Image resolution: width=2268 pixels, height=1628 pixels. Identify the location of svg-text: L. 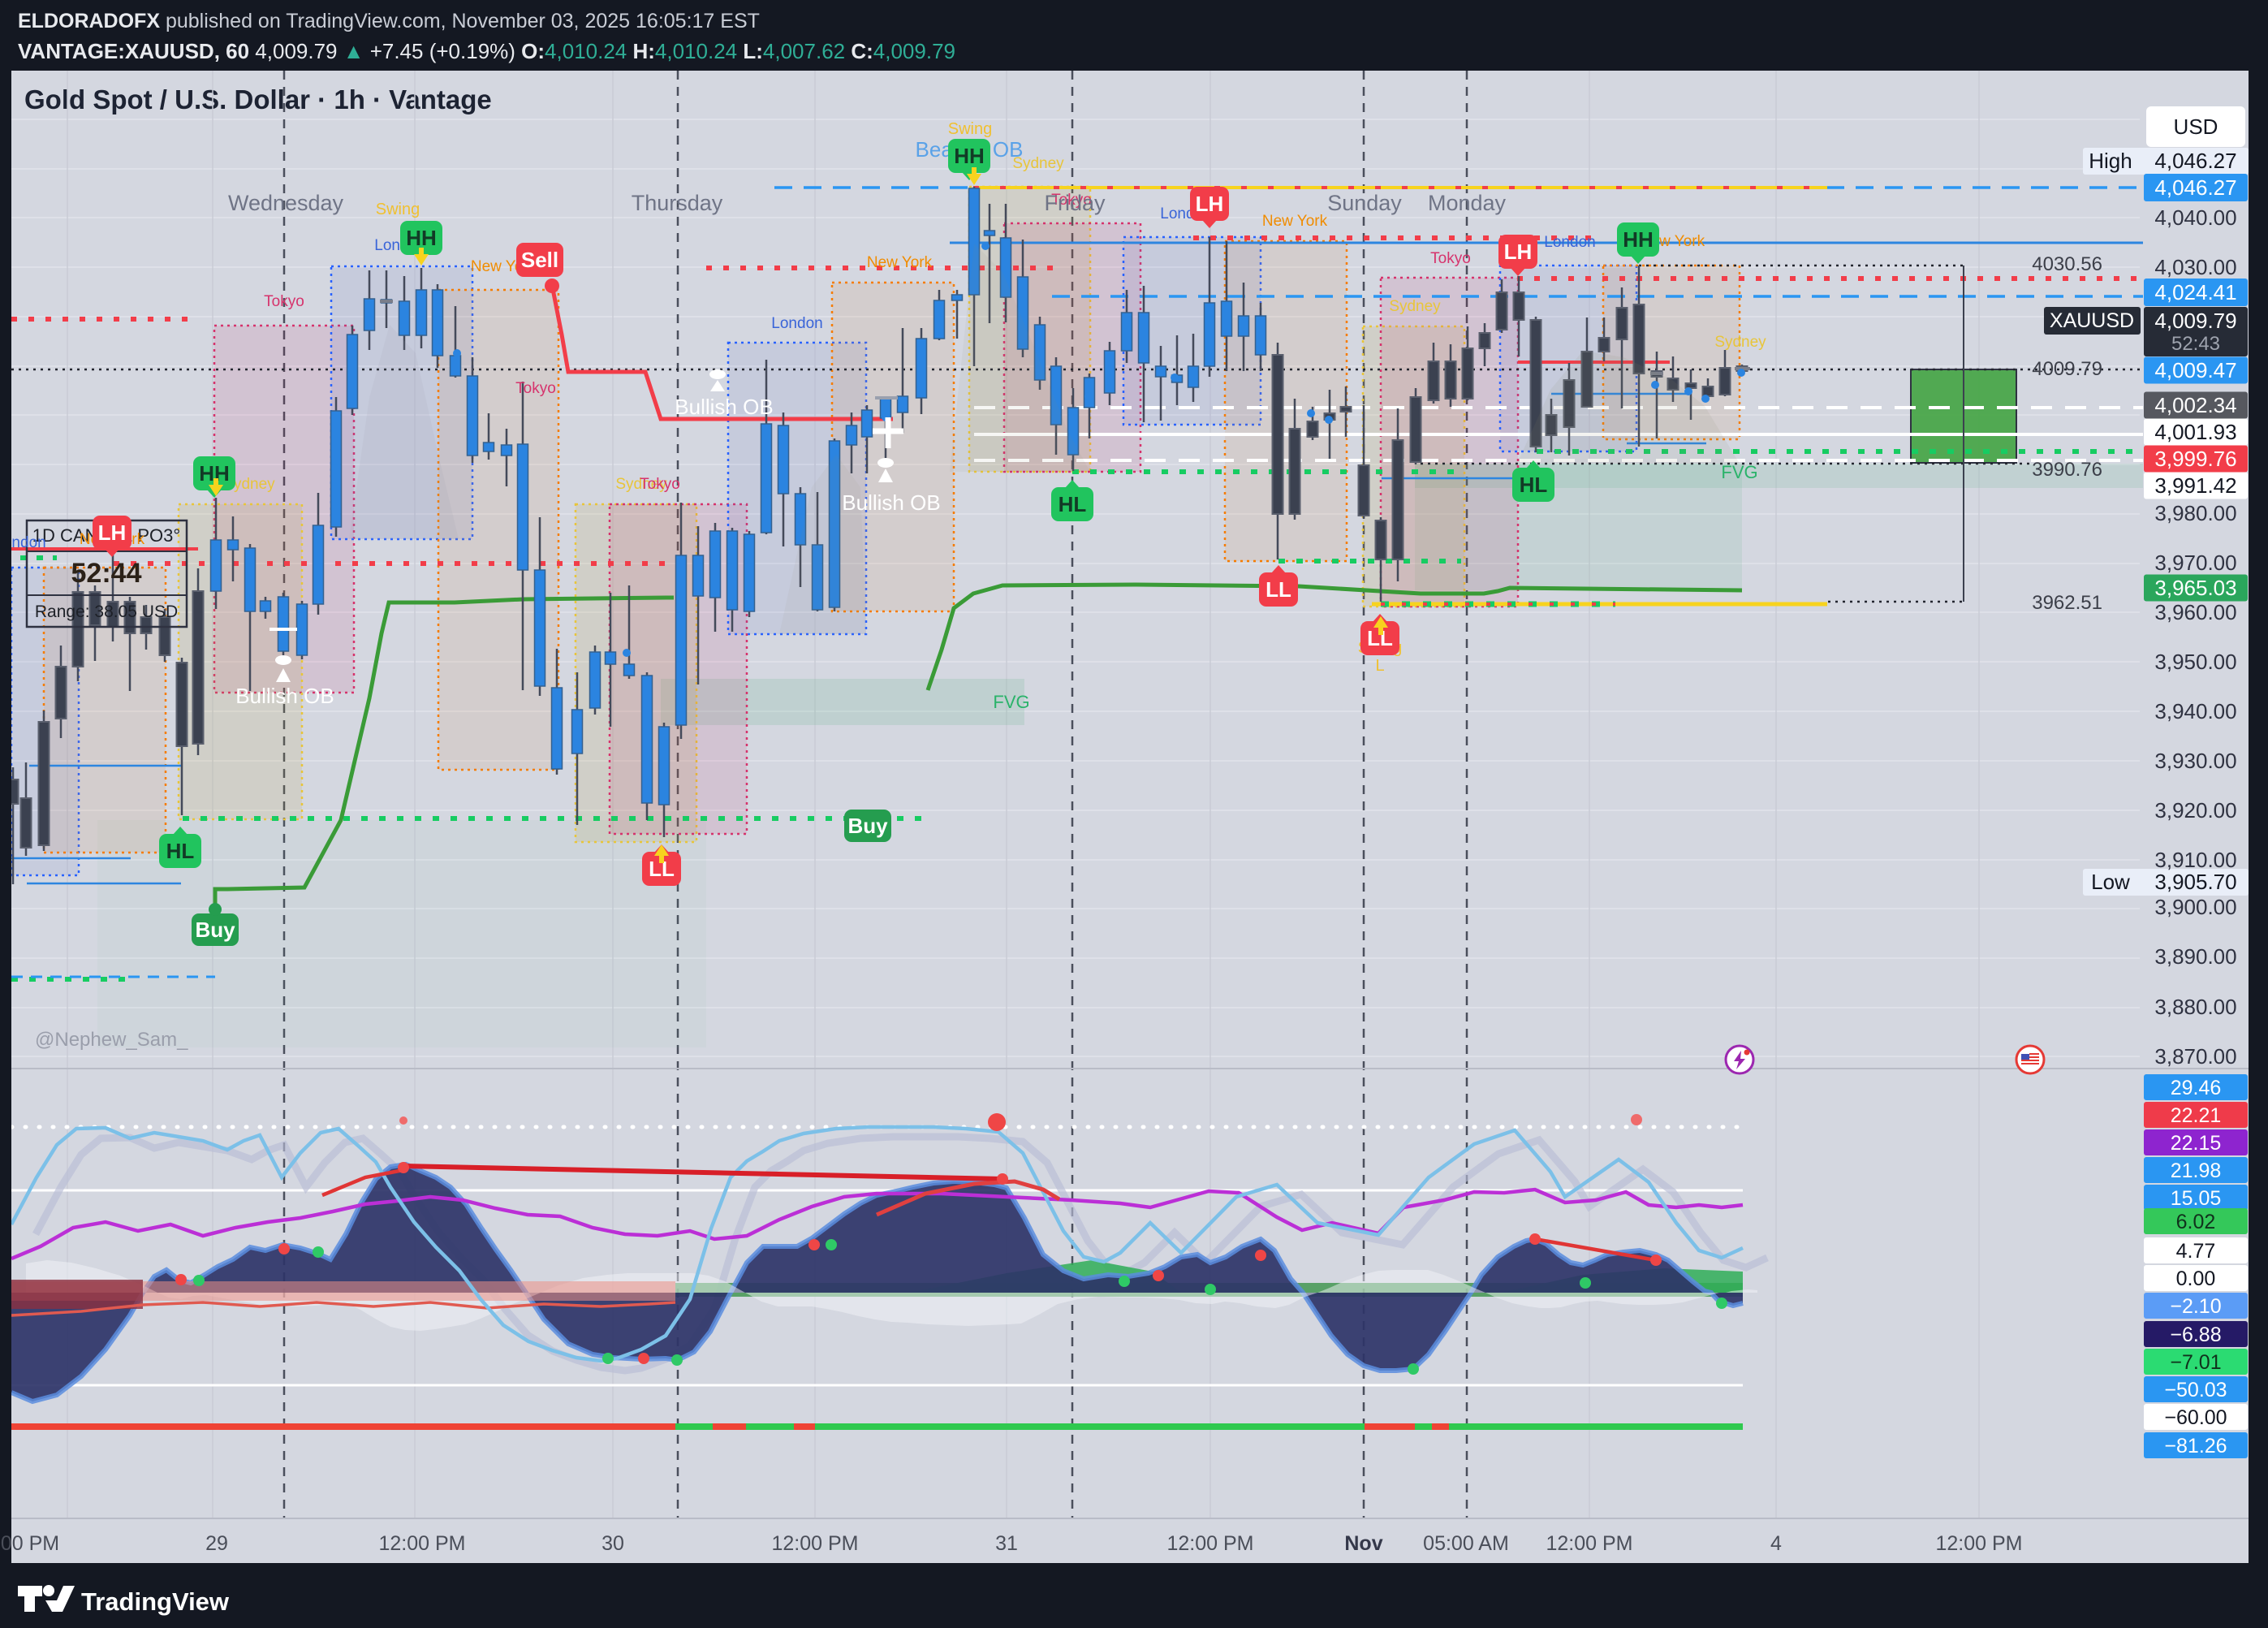
(1380, 666).